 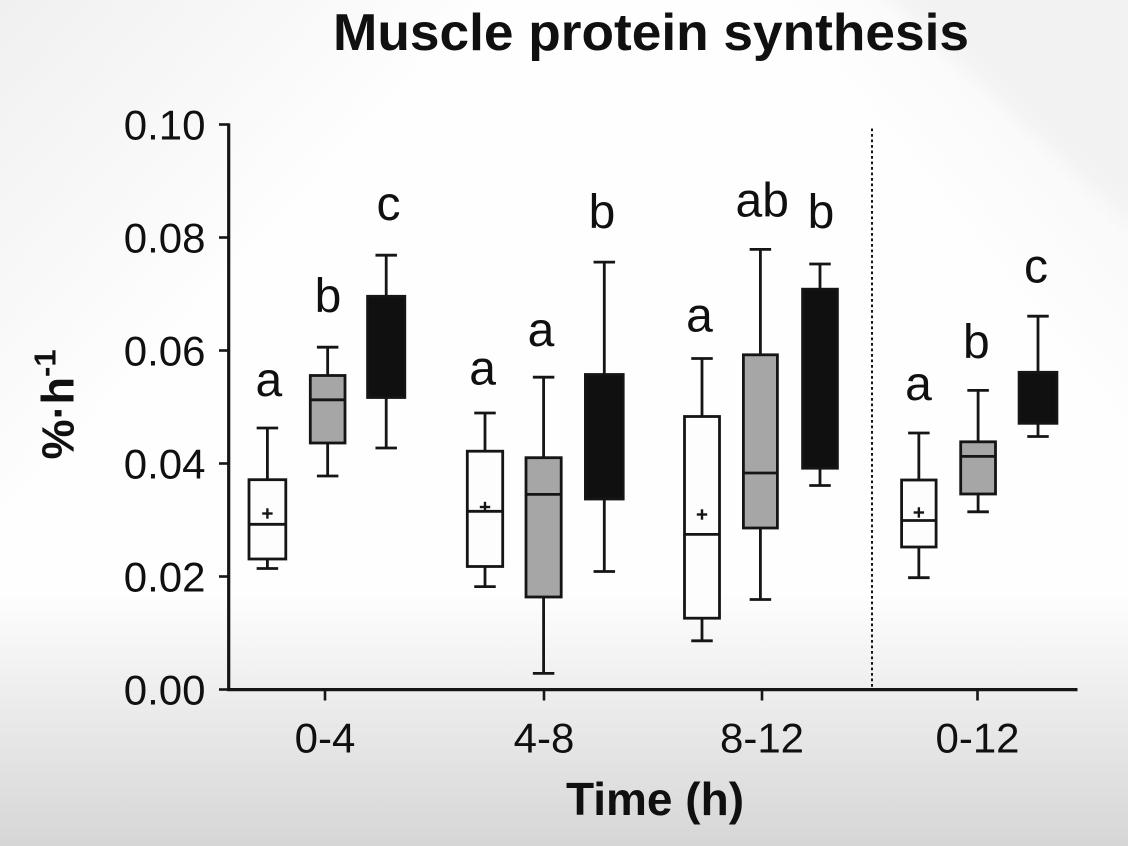 I want to click on svg-text: 0.08, so click(x=165, y=237).